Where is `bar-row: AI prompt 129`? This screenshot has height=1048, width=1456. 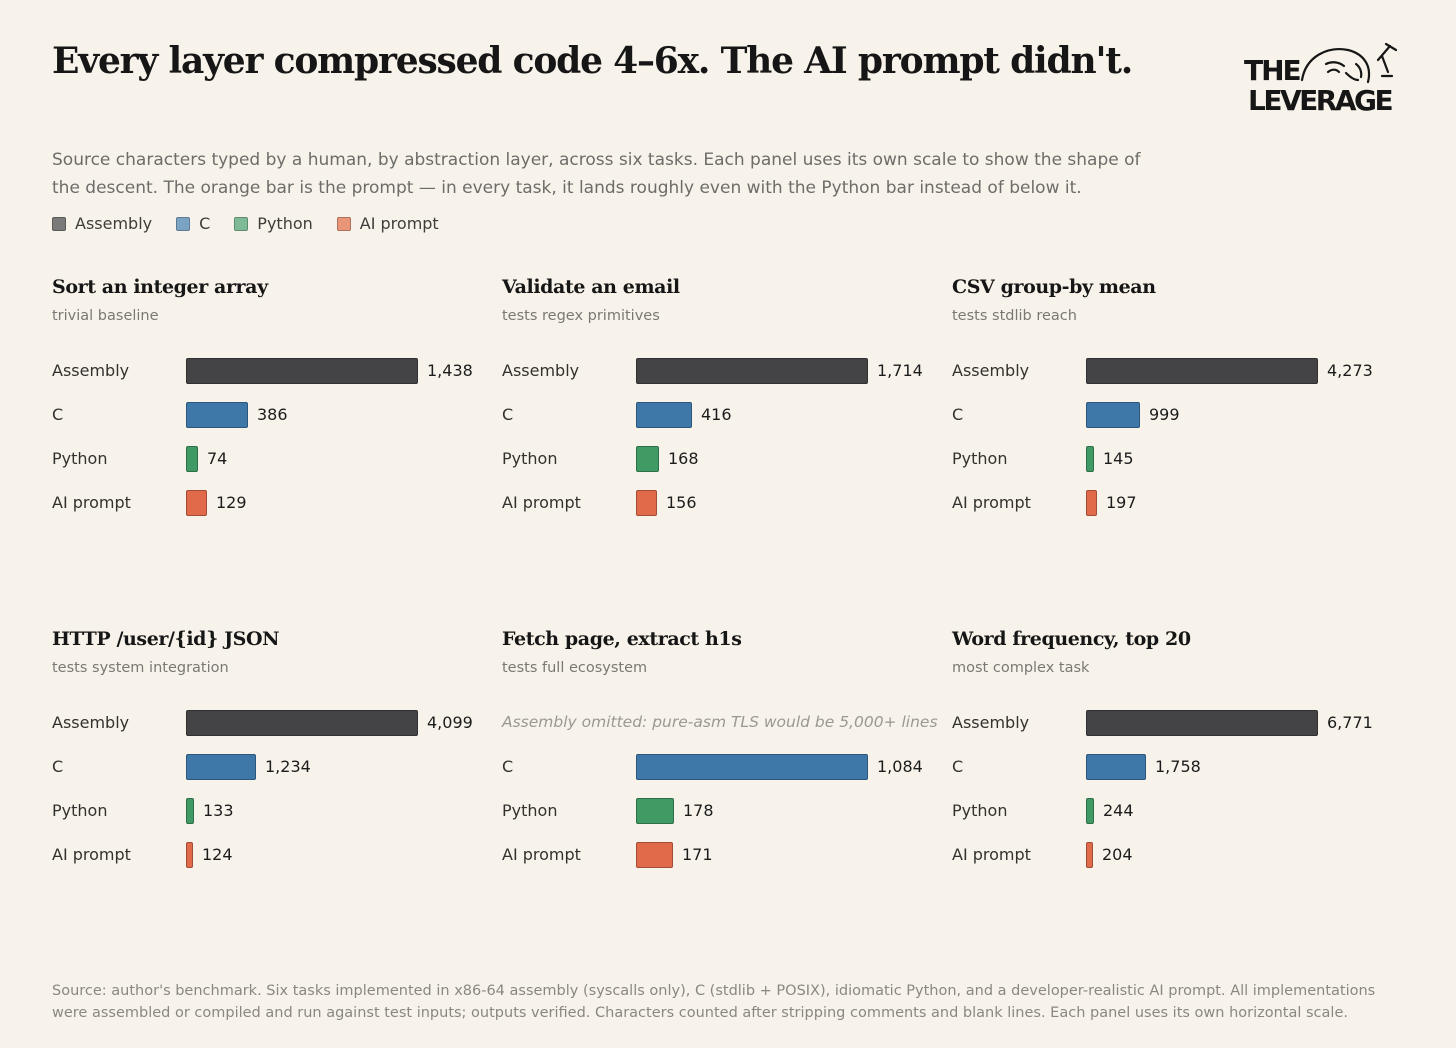
bar-row: AI prompt 129 is located at coordinates (267, 503).